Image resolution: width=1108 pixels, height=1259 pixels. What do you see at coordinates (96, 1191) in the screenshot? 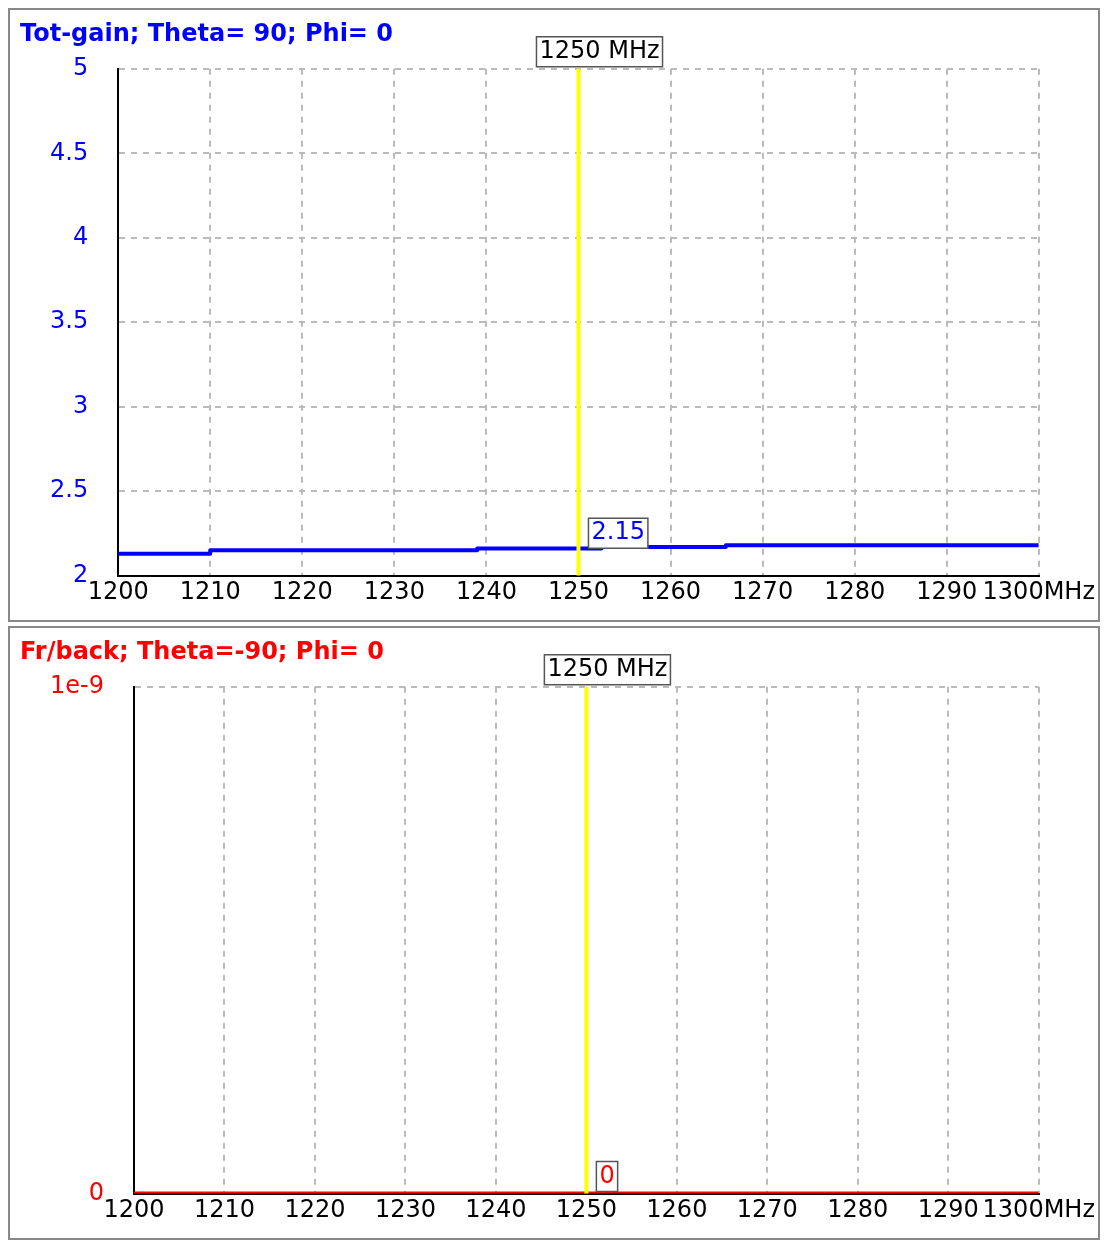
I see `y-tick-label: 0` at bounding box center [96, 1191].